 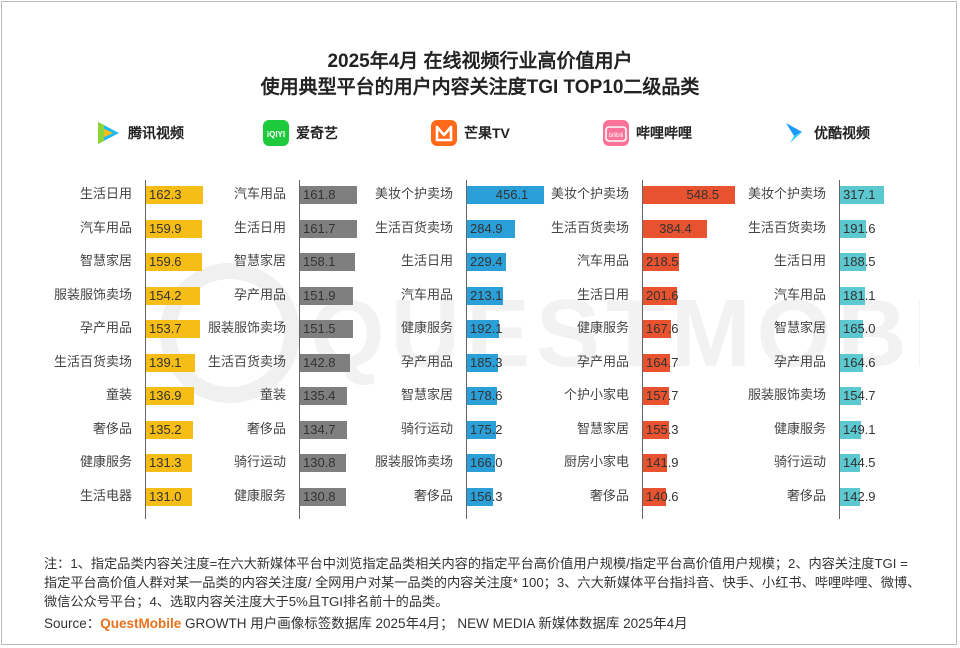 I want to click on bar-value-label: 284.9, so click(x=486, y=228).